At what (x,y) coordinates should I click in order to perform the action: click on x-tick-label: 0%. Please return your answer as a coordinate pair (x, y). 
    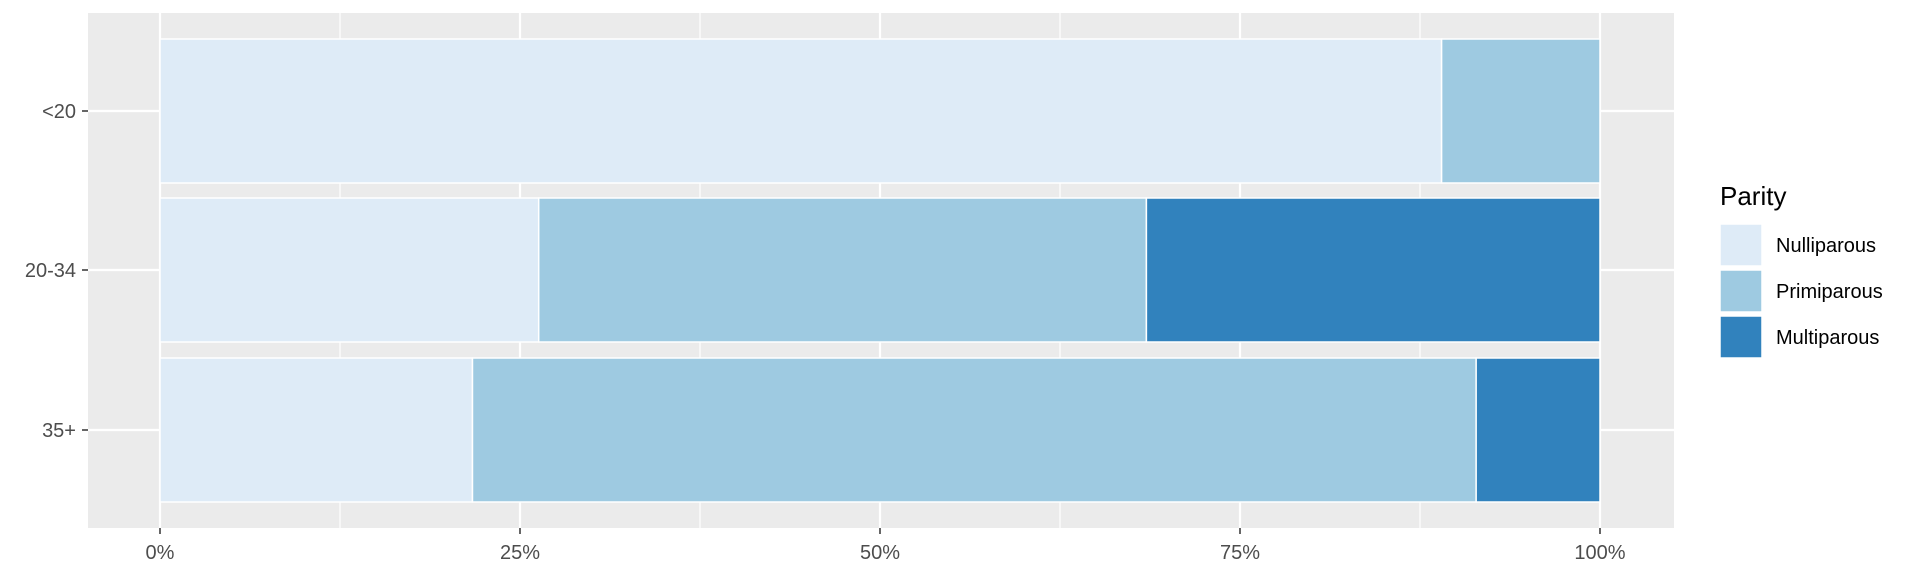
    Looking at the image, I should click on (160, 553).